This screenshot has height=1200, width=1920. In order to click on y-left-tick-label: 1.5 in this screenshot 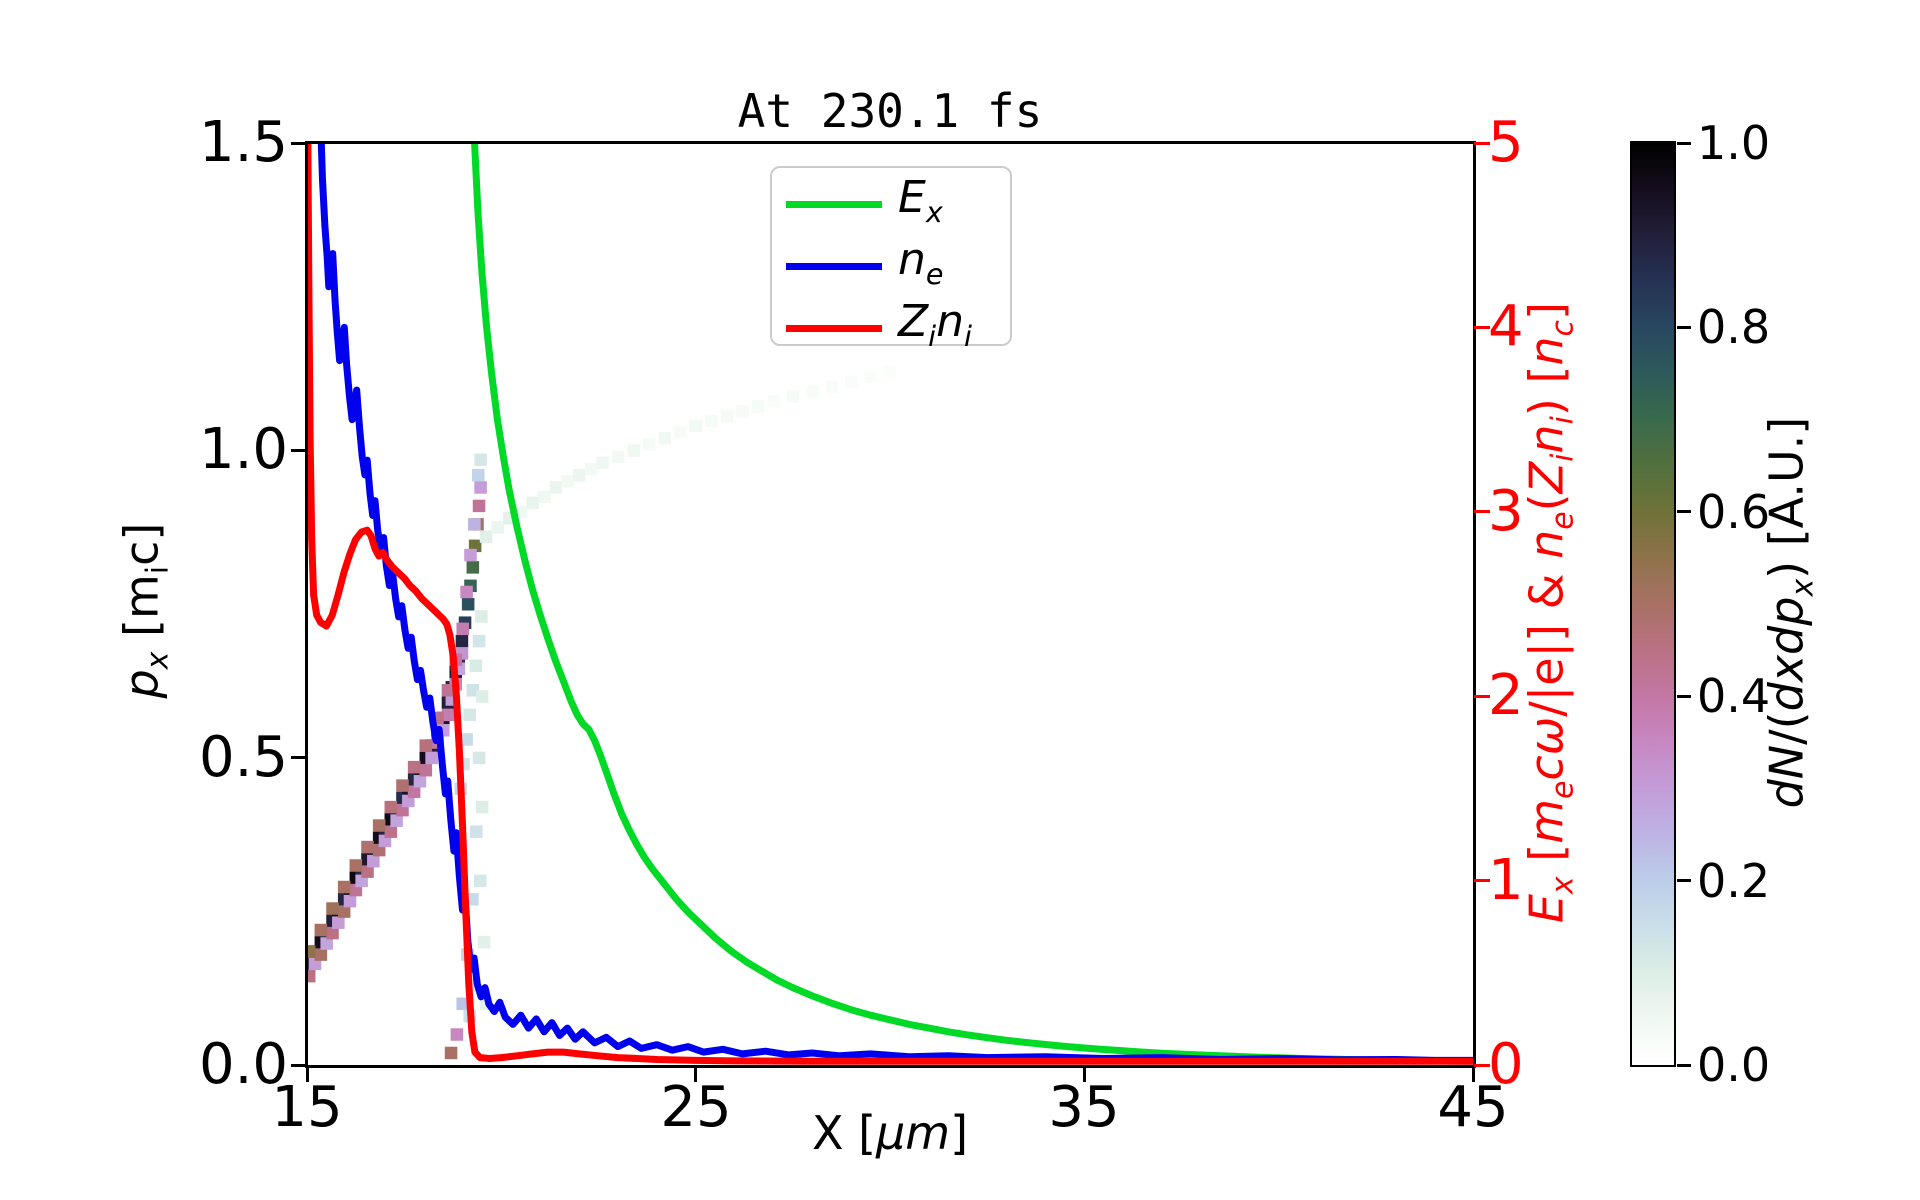, I will do `click(243, 142)`.